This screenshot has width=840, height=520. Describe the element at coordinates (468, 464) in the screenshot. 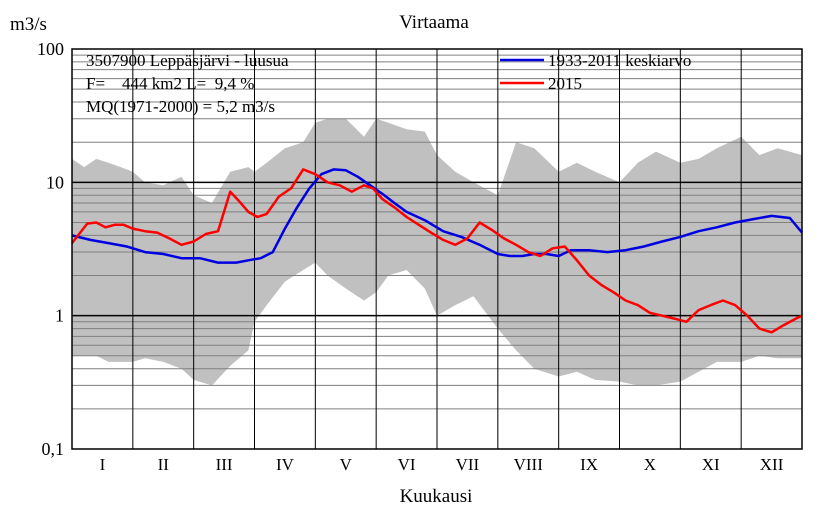

I see `month-label: VII` at that location.